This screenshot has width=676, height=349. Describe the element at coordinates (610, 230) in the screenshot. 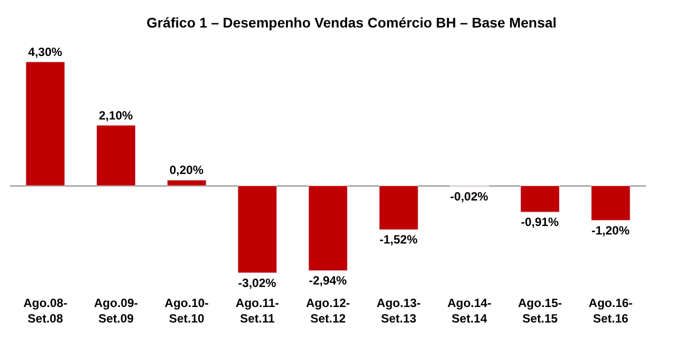

I see `data-label: -1,20%` at that location.